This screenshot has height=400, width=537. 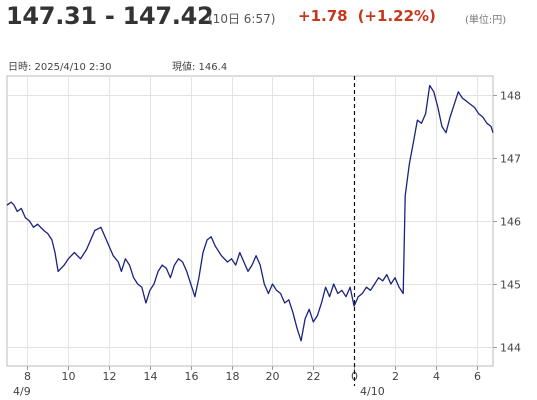 I want to click on cursor-time-readout: 日時: 2025/4/10 2:30, so click(x=60, y=67).